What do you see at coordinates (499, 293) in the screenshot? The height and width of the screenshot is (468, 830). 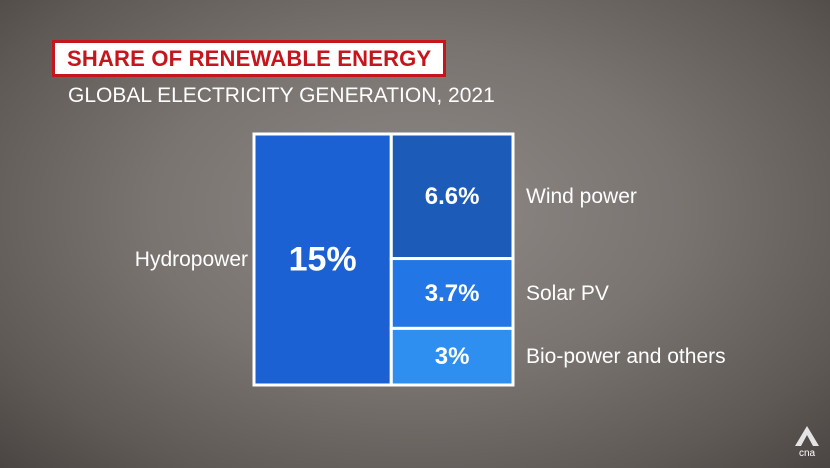 I see `treemap-cell-solar-pv: 3.7% Solar PV` at bounding box center [499, 293].